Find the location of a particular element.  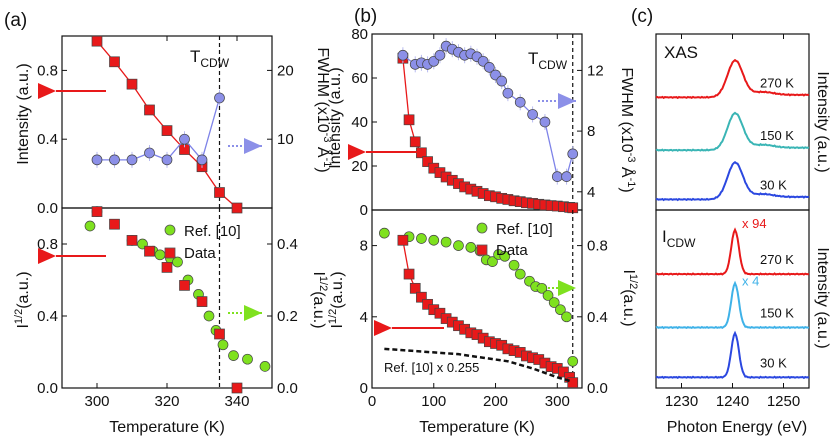

trace-multiplier-label: x 4 is located at coordinates (750, 280).